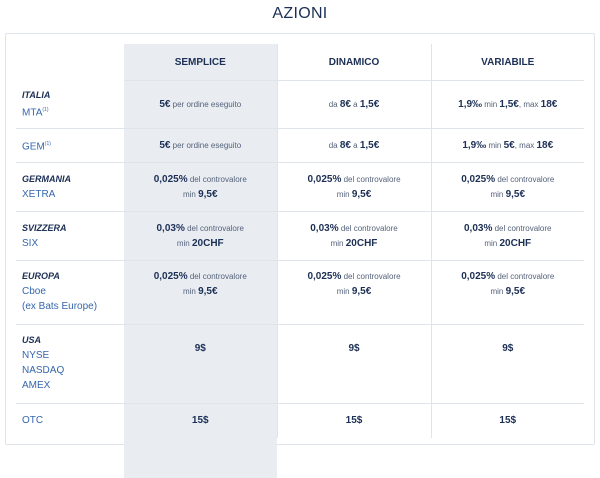 The width and height of the screenshot is (600, 478). Describe the element at coordinates (41, 276) in the screenshot. I see `country-label: EUROPA` at that location.